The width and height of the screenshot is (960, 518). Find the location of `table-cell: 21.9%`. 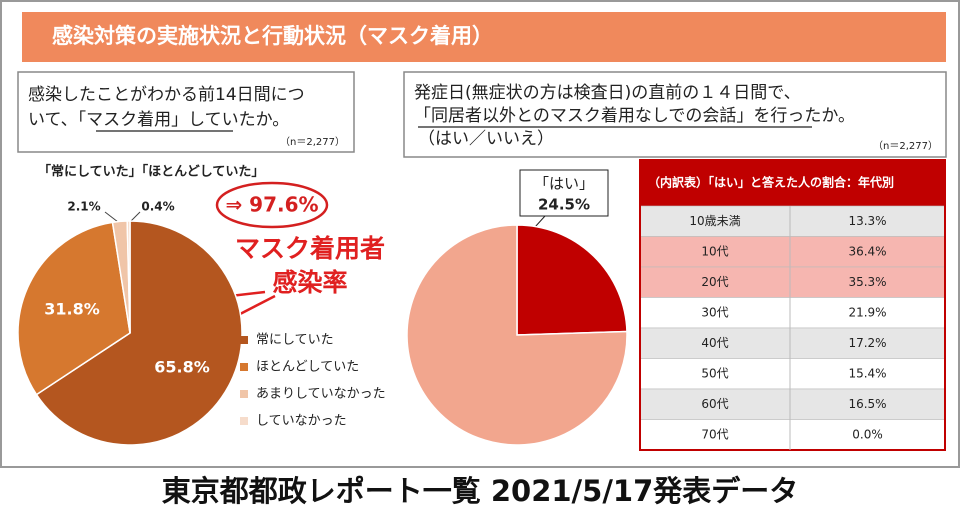

table-cell: 21.9% is located at coordinates (867, 312).